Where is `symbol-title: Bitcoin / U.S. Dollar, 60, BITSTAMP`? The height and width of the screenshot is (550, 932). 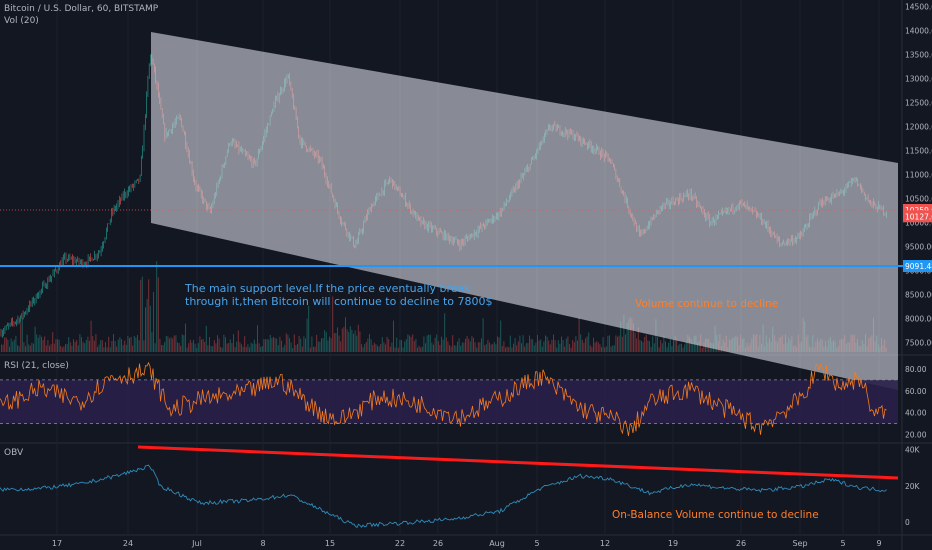 symbol-title: Bitcoin / U.S. Dollar, 60, BITSTAMP is located at coordinates (81, 9).